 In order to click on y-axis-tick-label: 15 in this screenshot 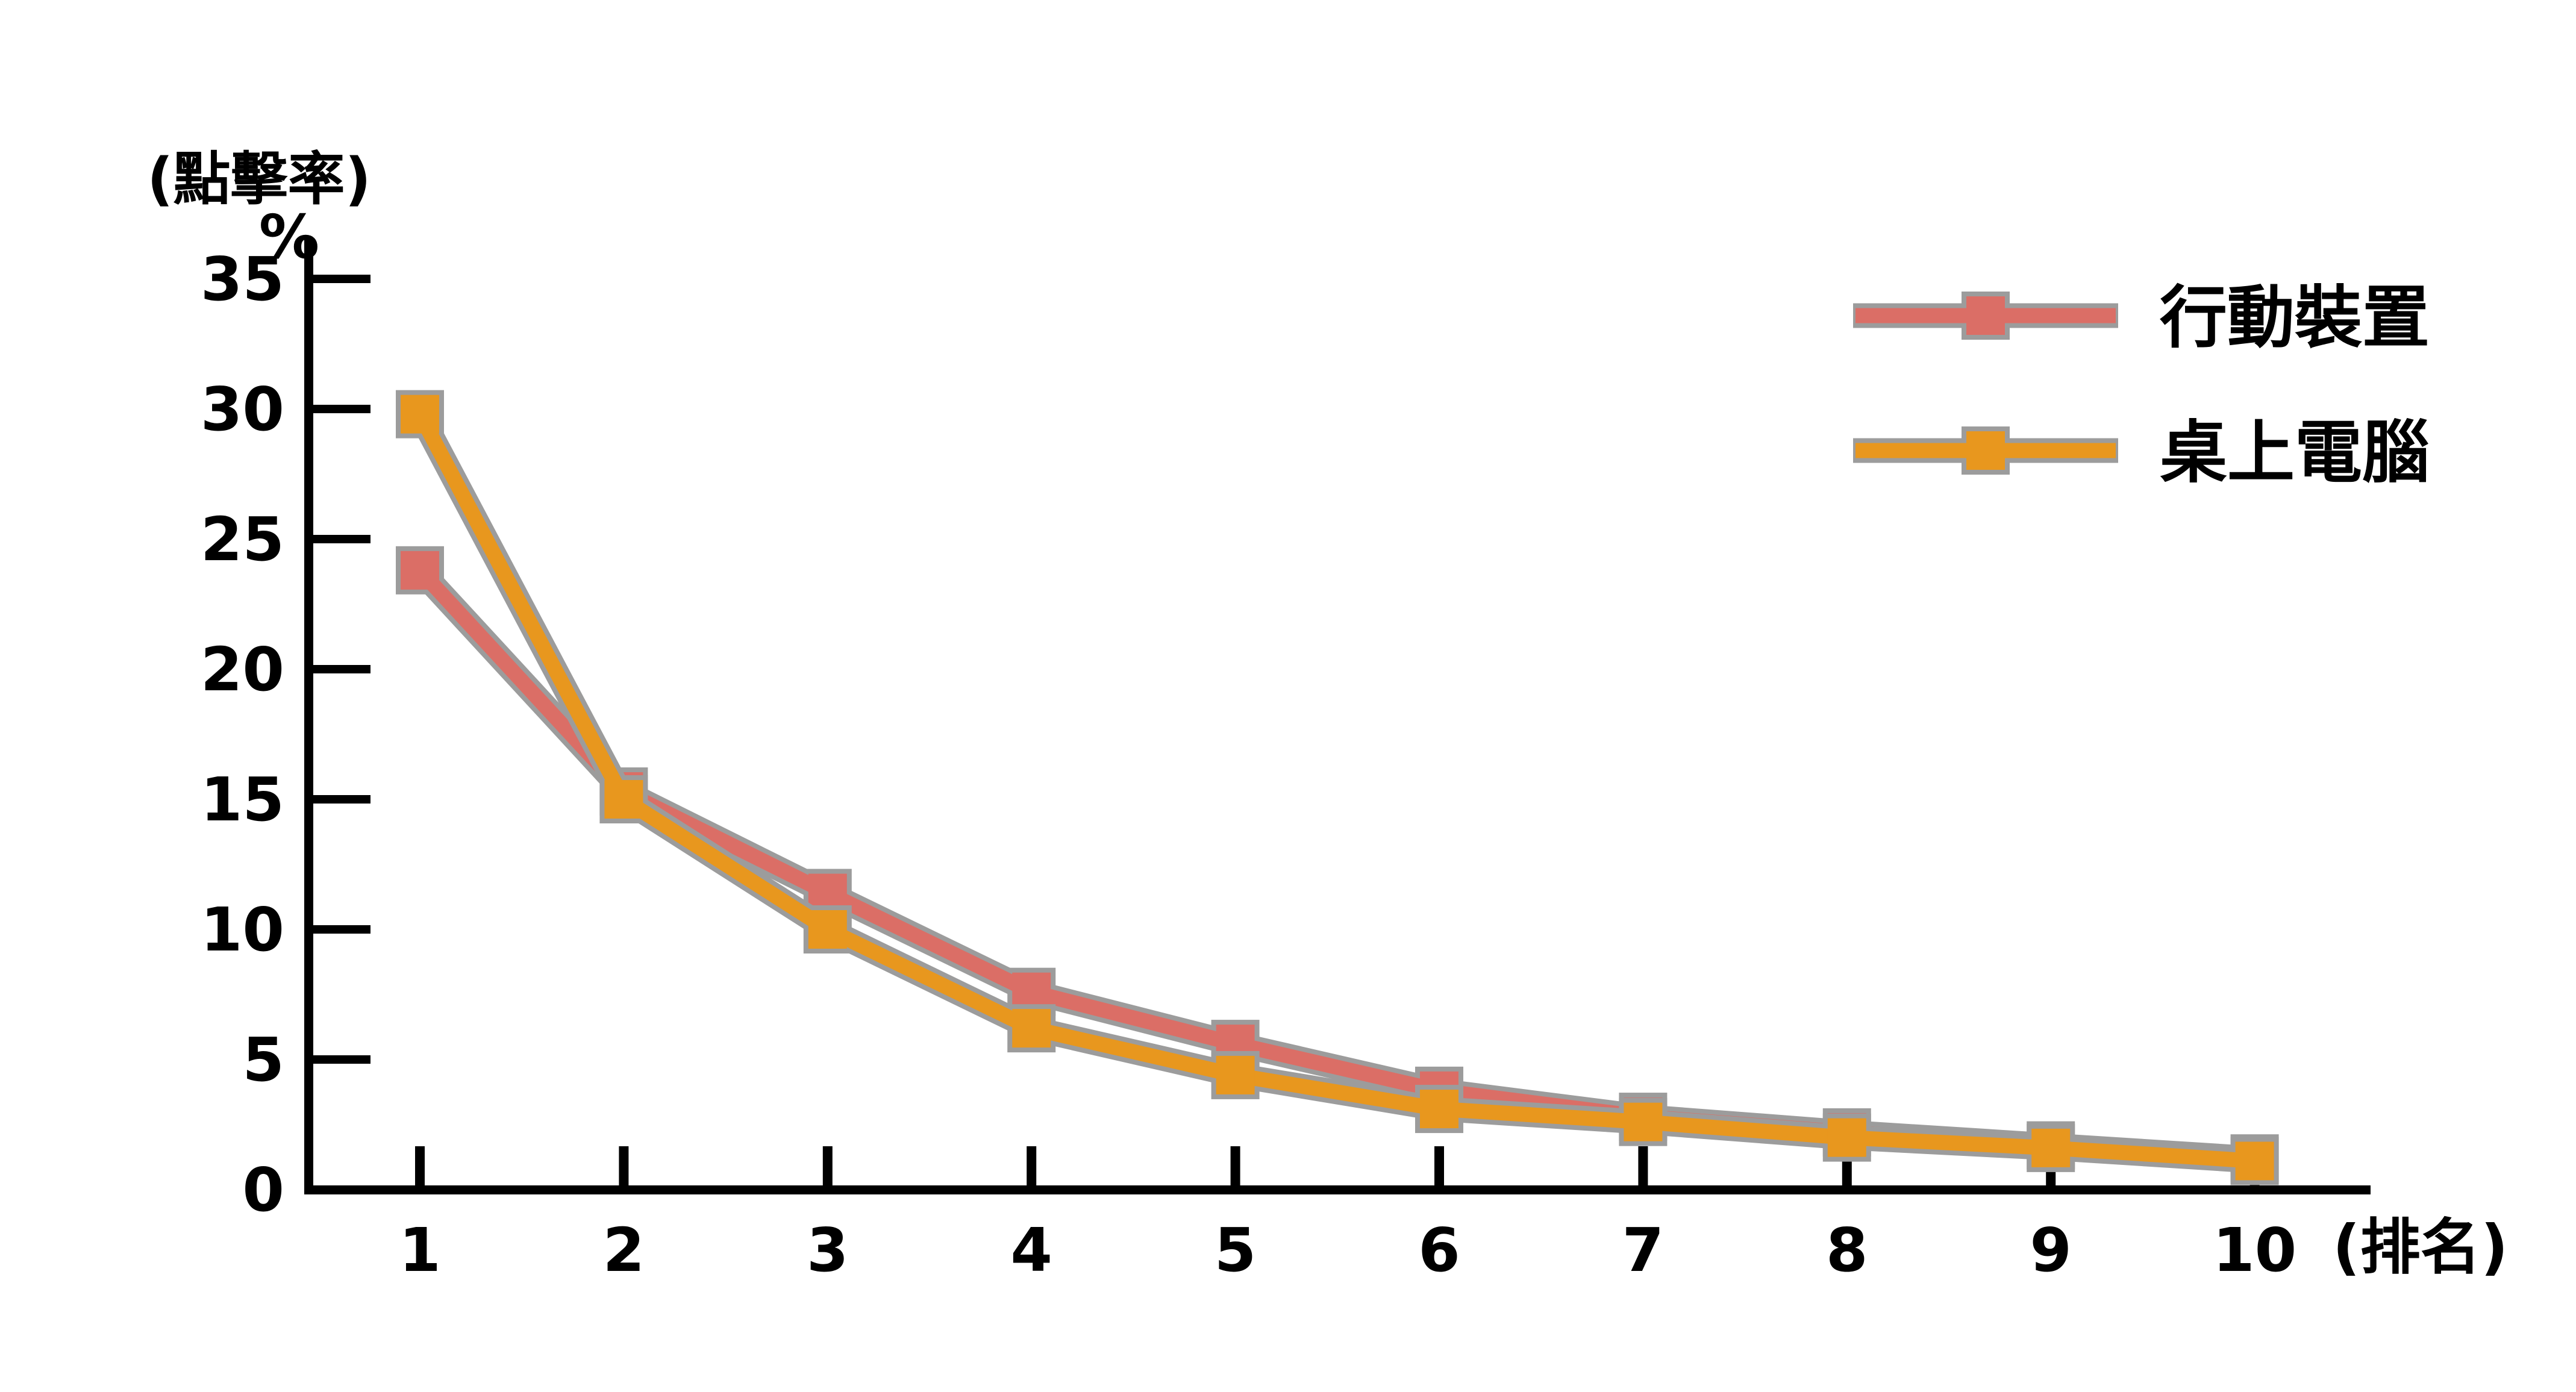, I will do `click(243, 799)`.